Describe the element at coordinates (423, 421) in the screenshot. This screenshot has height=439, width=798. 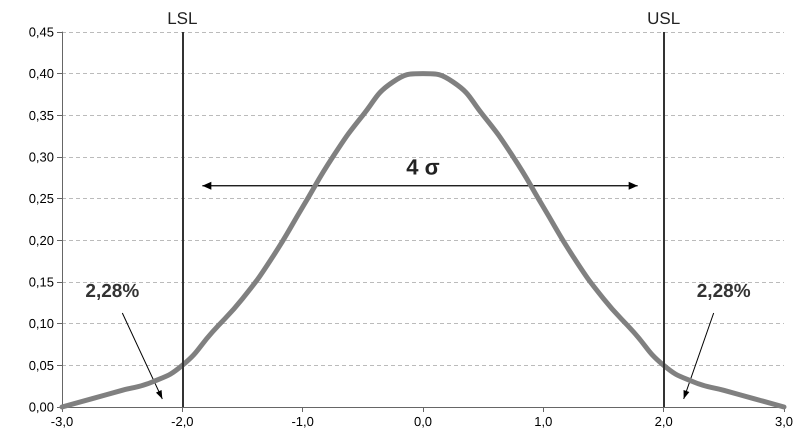
I see `x-tick-label: 0,0` at that location.